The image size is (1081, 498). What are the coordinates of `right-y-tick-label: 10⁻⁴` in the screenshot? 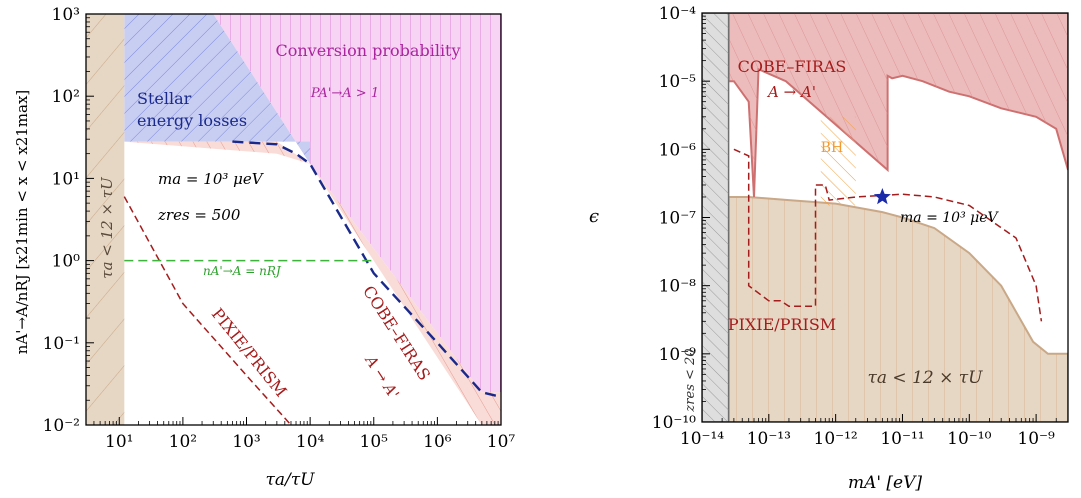 It's located at (678, 14).